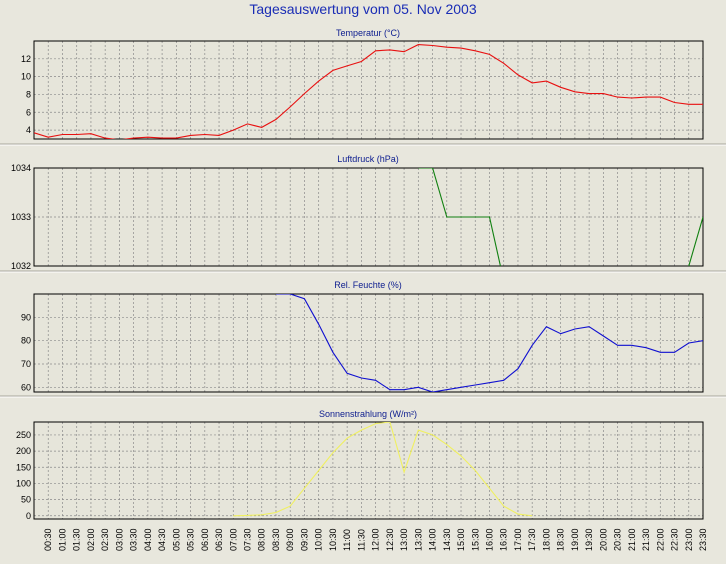 Image resolution: width=726 pixels, height=564 pixels. I want to click on x-tick-label: 02:30, so click(105, 539).